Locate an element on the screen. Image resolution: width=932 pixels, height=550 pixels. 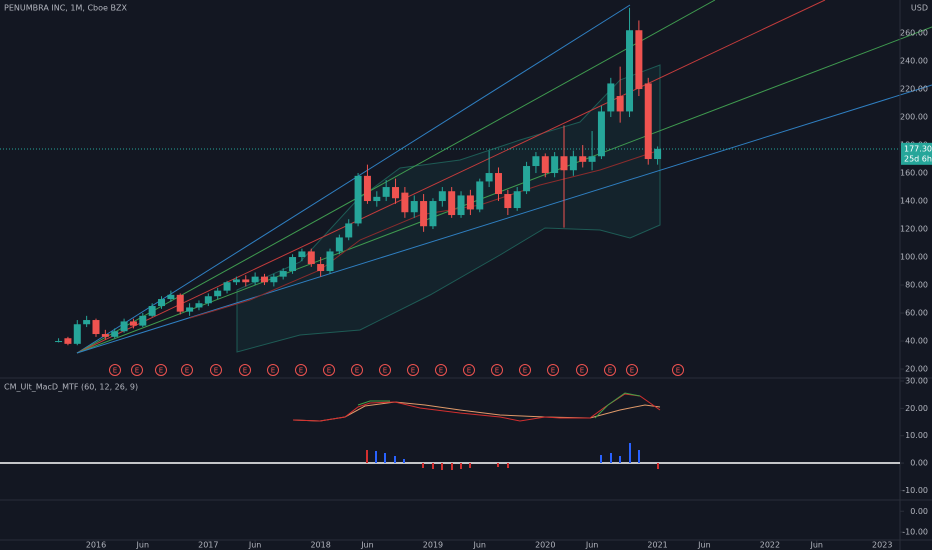
y-tick-label: 100.00 is located at coordinates (914, 257).